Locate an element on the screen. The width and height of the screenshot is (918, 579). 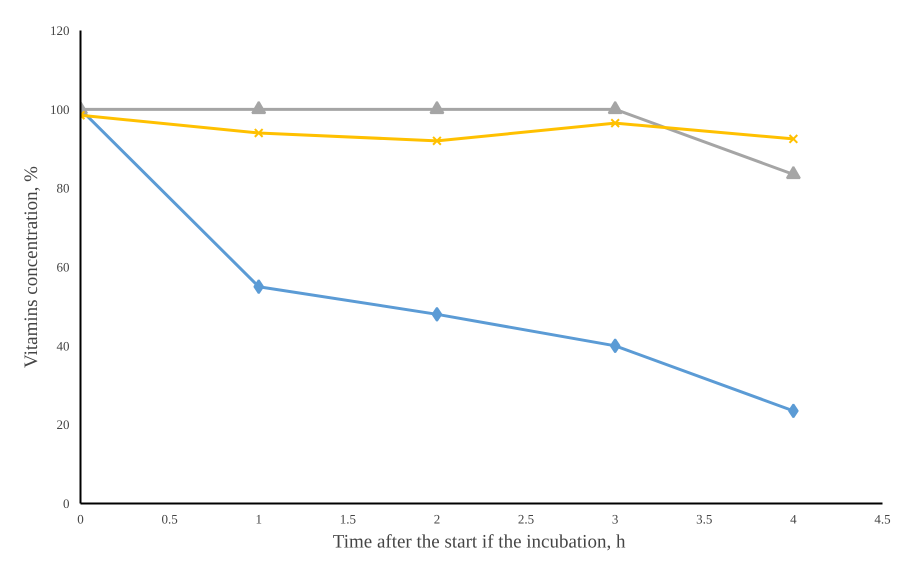
x-tick-label: 2 is located at coordinates (437, 519).